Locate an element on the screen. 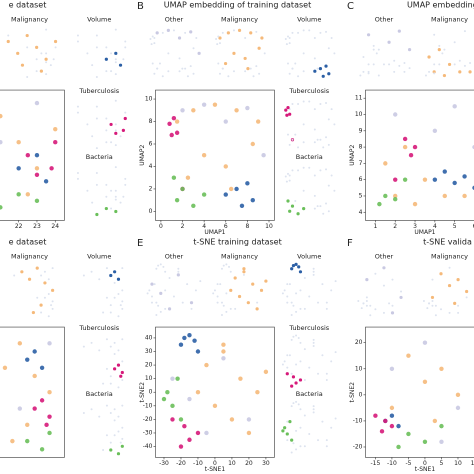 The width and height of the screenshot is (474, 474). y-tick-label: 11 is located at coordinates (359, 98).